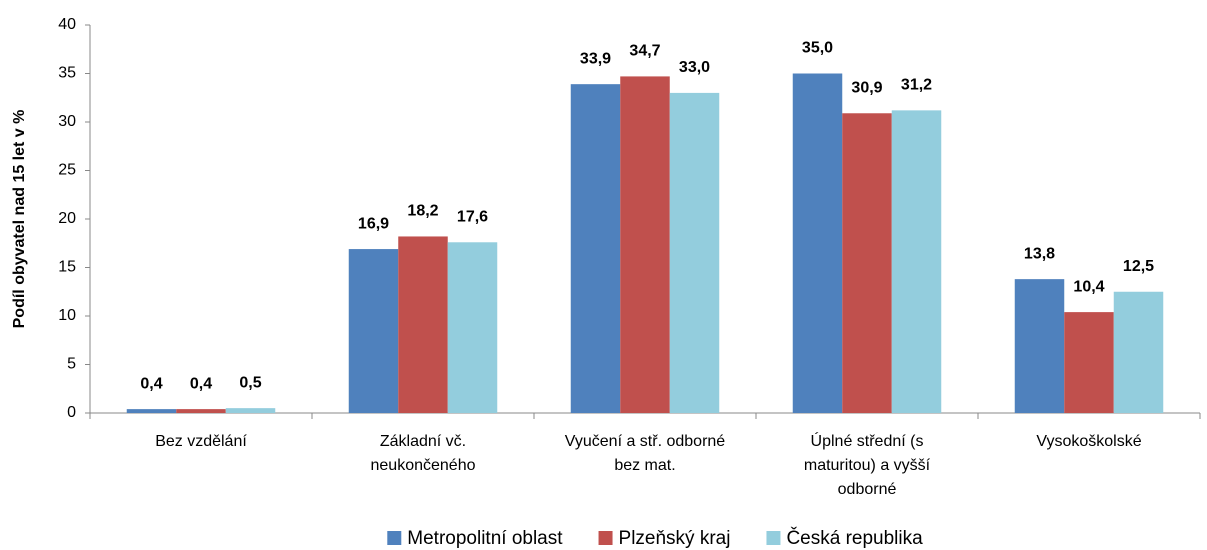 The height and width of the screenshot is (550, 1207). Describe the element at coordinates (644, 51) in the screenshot. I see `value-label: 34,7` at that location.